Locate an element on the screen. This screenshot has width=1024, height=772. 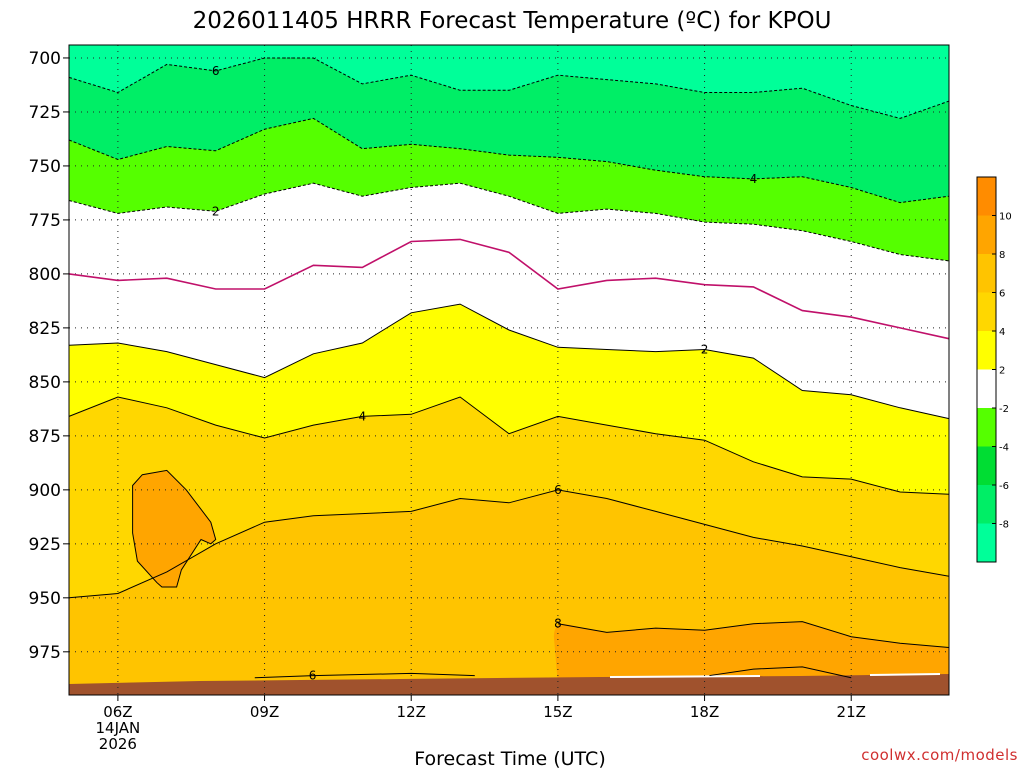
isotherm-label-4: 4 is located at coordinates (363, 416).